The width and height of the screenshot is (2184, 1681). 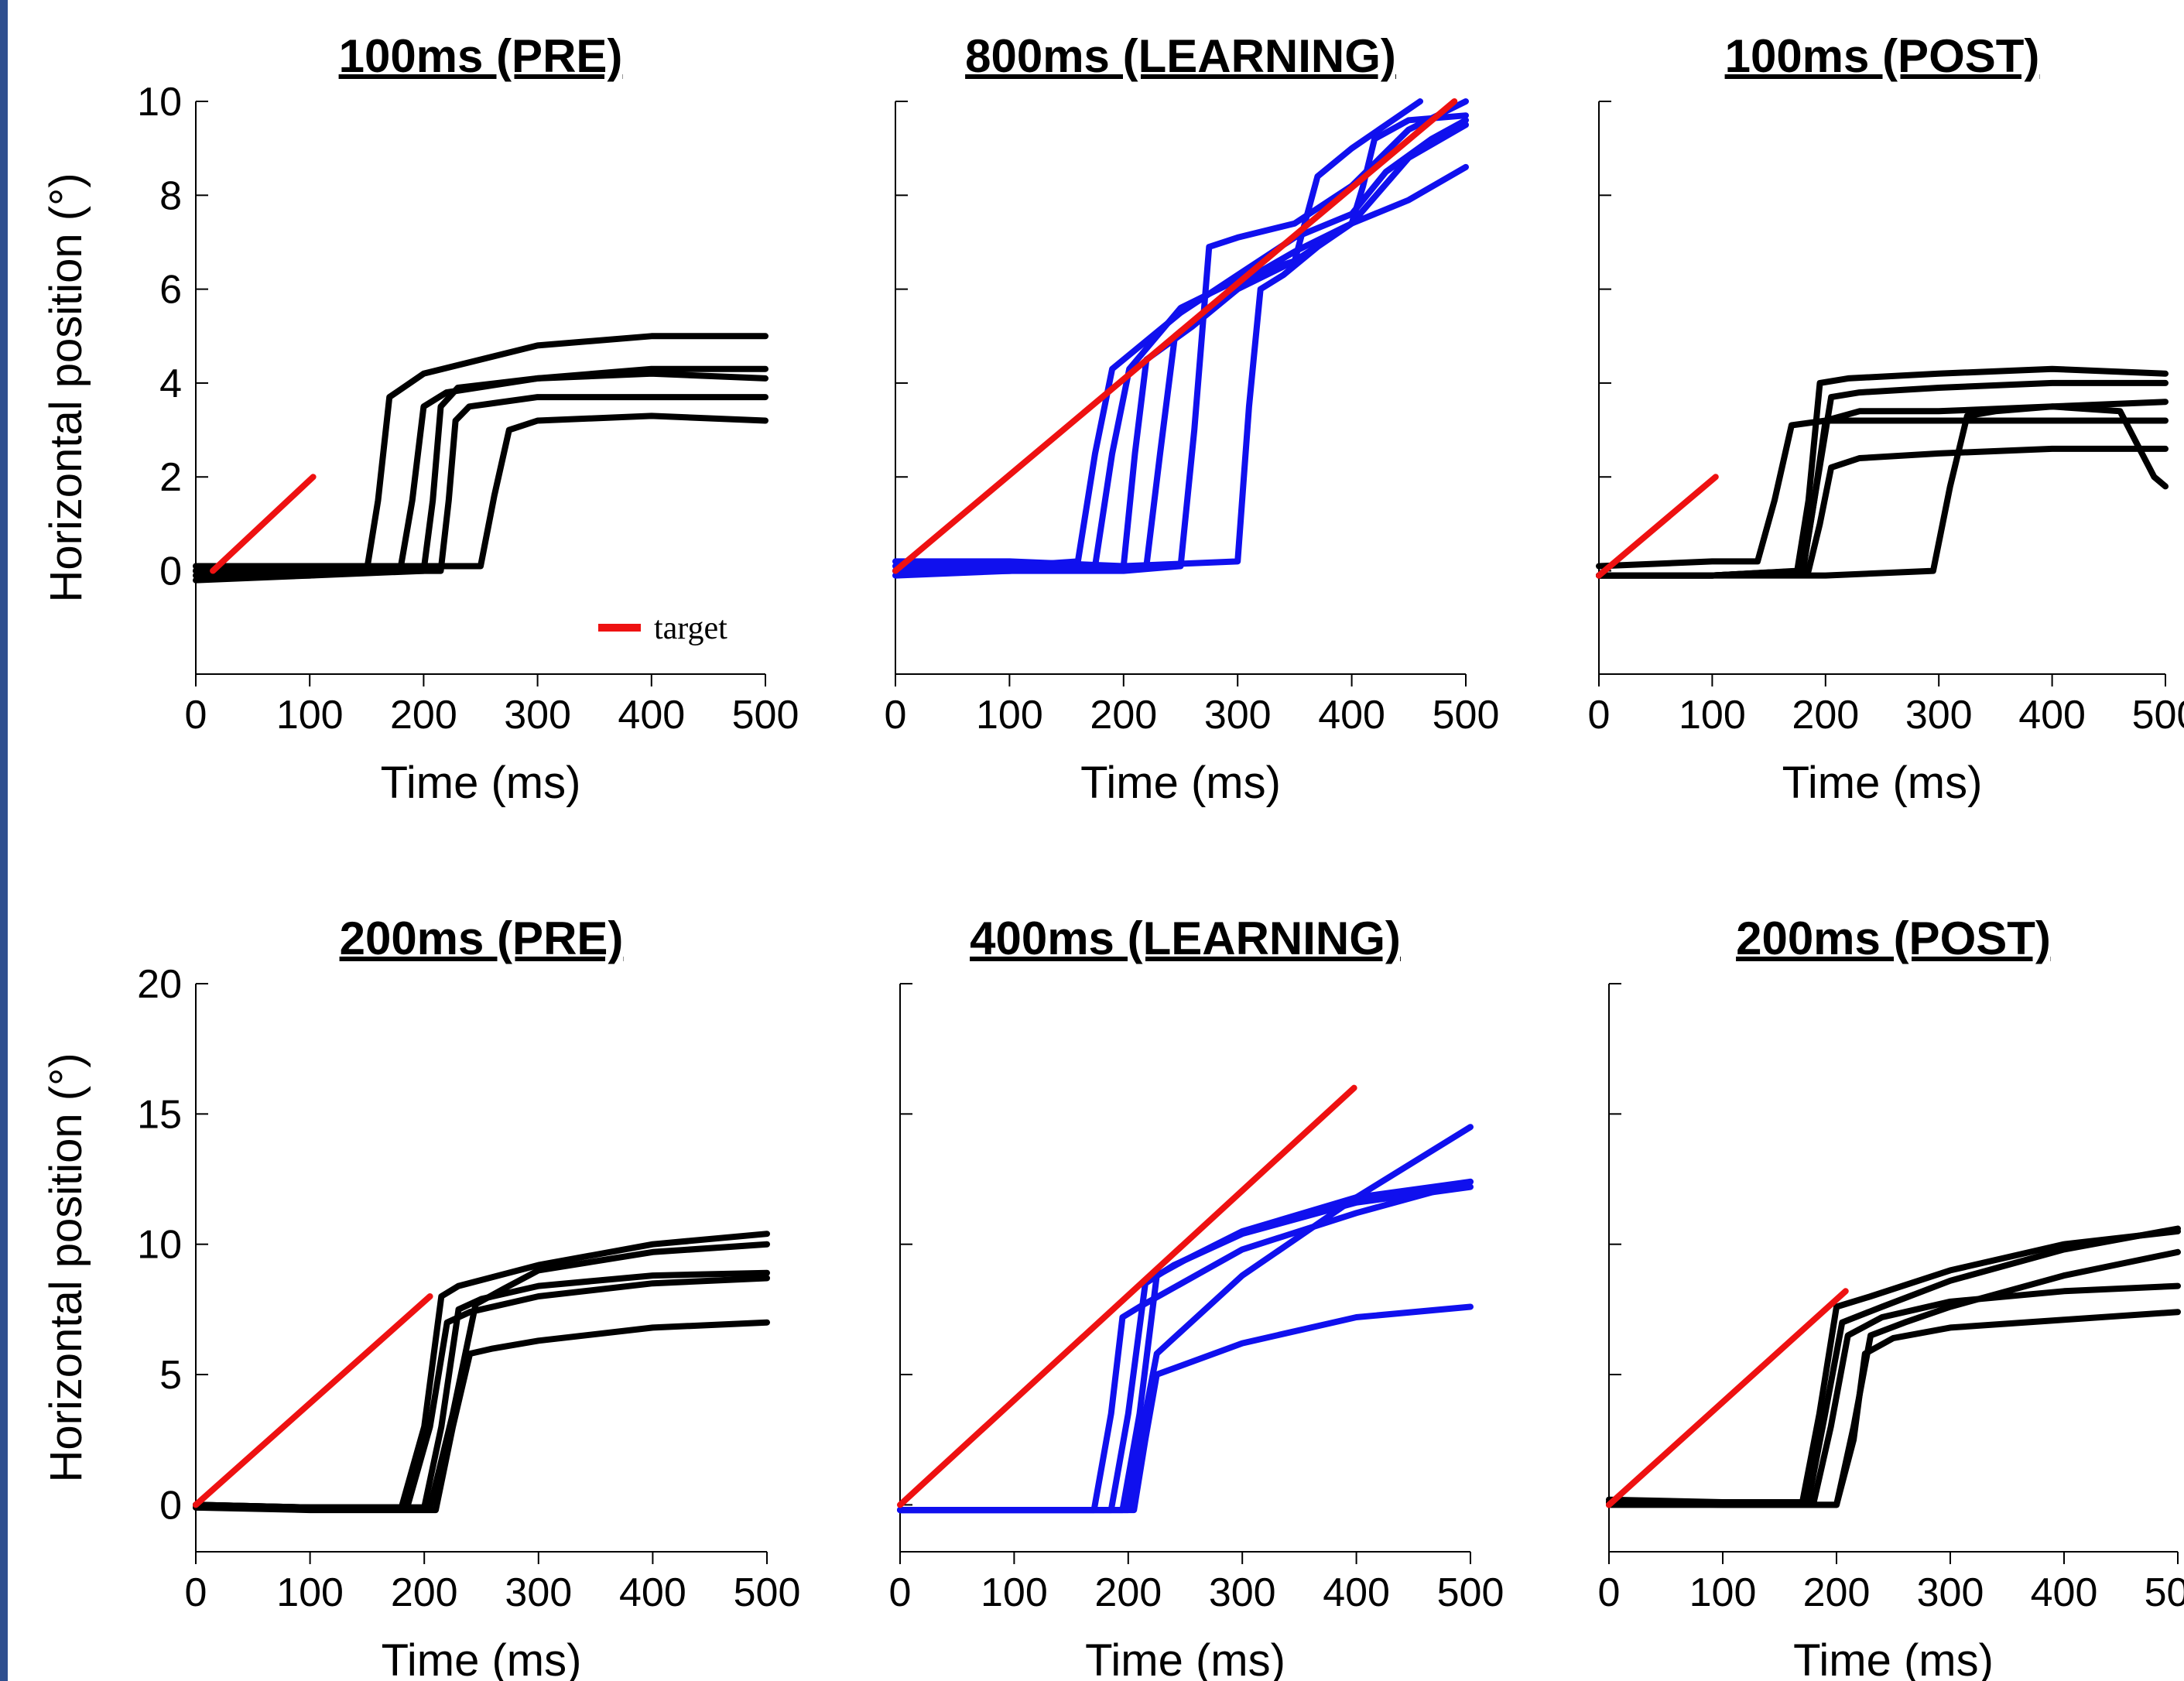 What do you see at coordinates (170, 291) in the screenshot?
I see `y-tick-label: 6` at bounding box center [170, 291].